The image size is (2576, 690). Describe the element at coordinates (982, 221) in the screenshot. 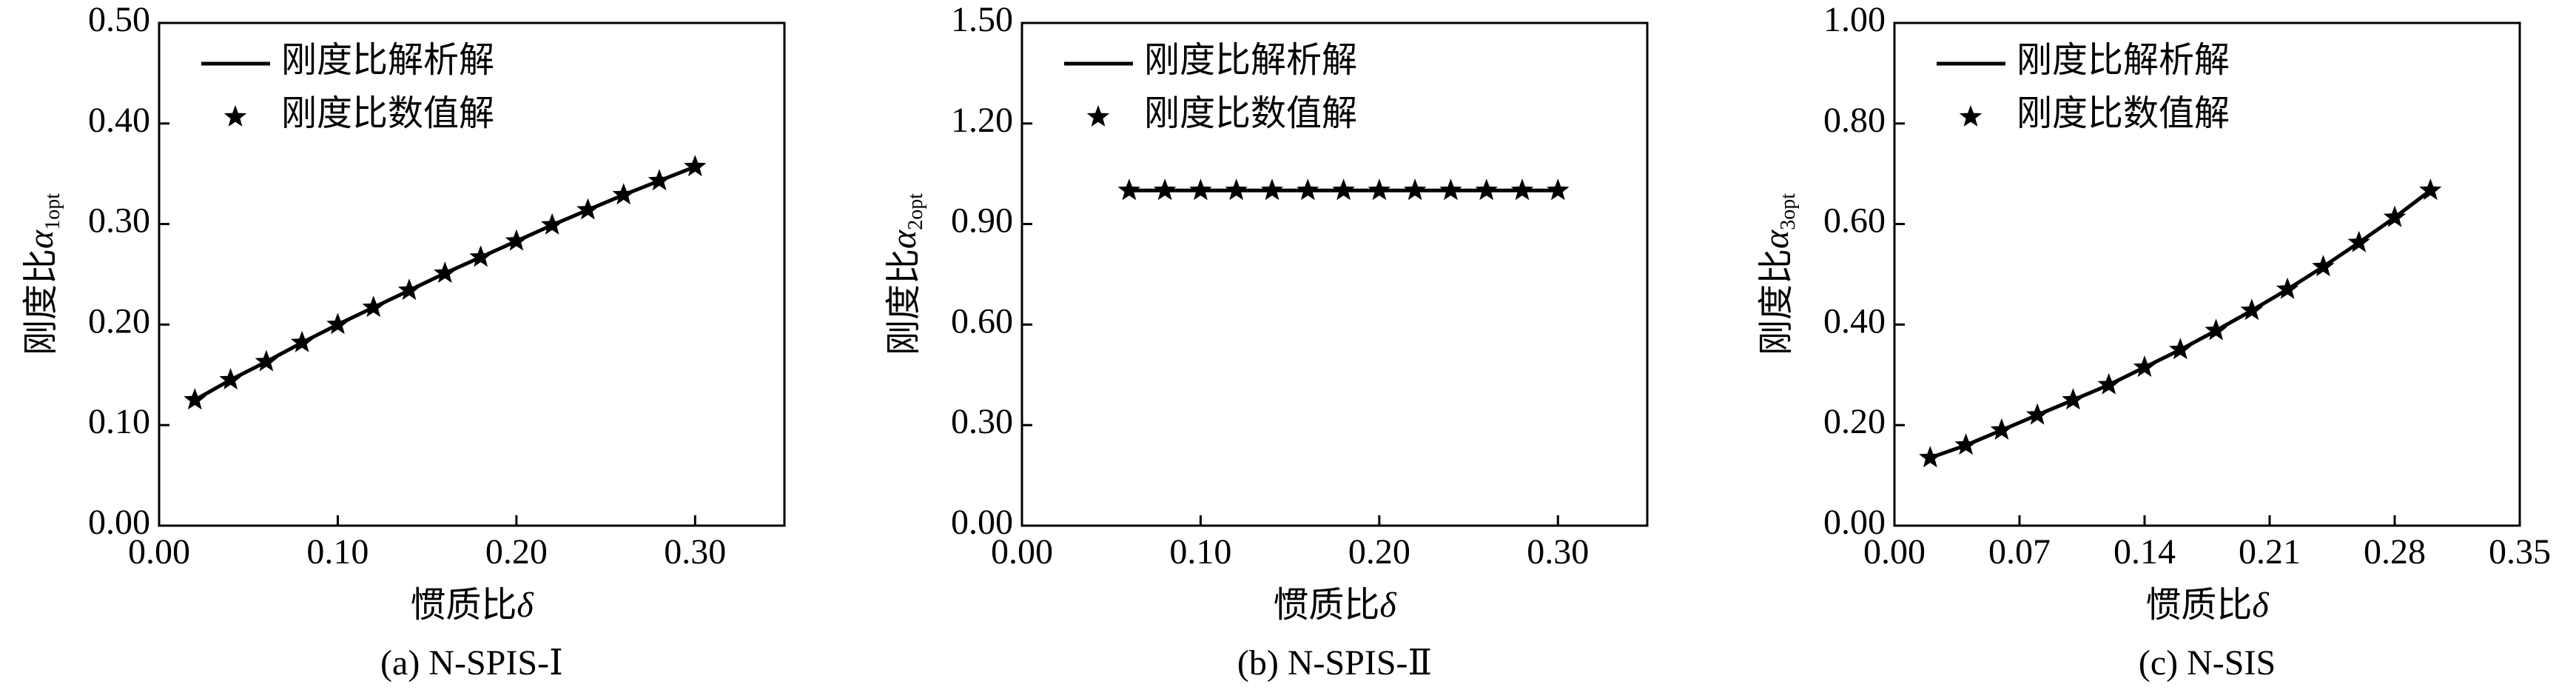

I see `y-tick-label: 0.90` at that location.